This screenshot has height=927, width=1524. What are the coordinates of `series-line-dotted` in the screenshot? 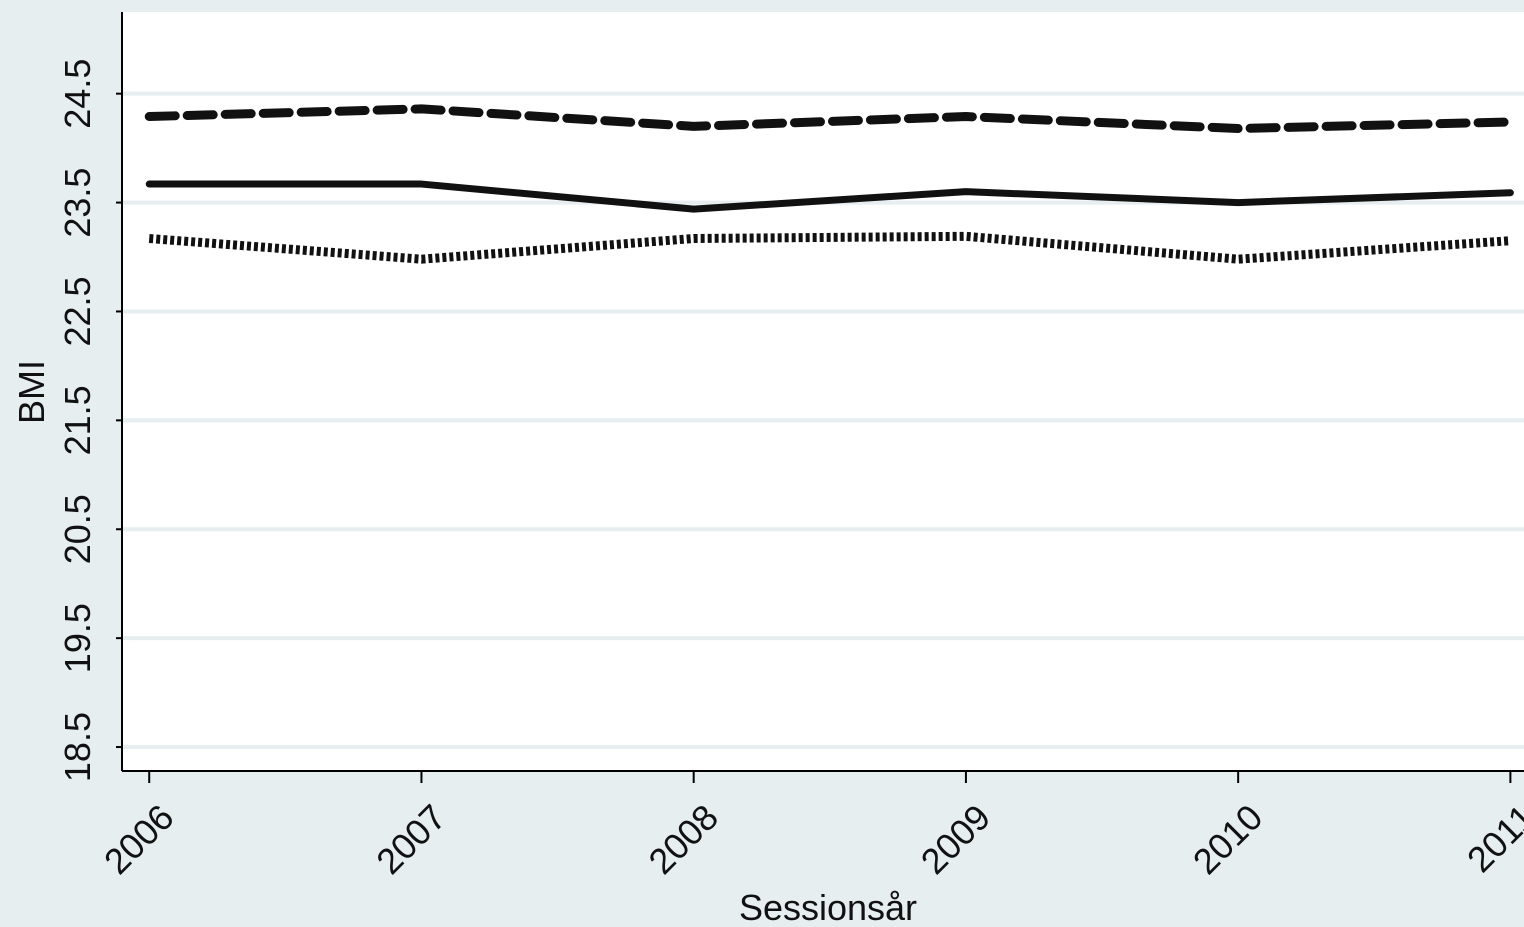 It's located at (829, 247).